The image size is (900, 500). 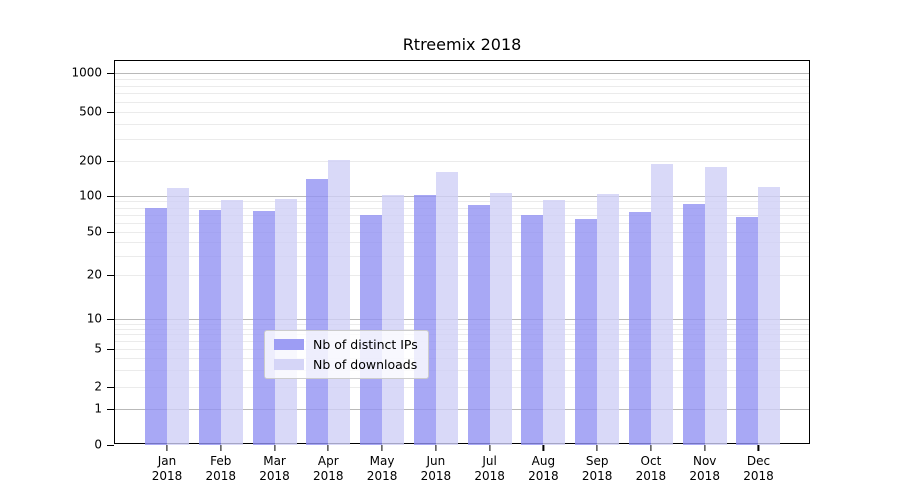 What do you see at coordinates (221, 468) in the screenshot?
I see `x-axis-tick-label: Feb 2018` at bounding box center [221, 468].